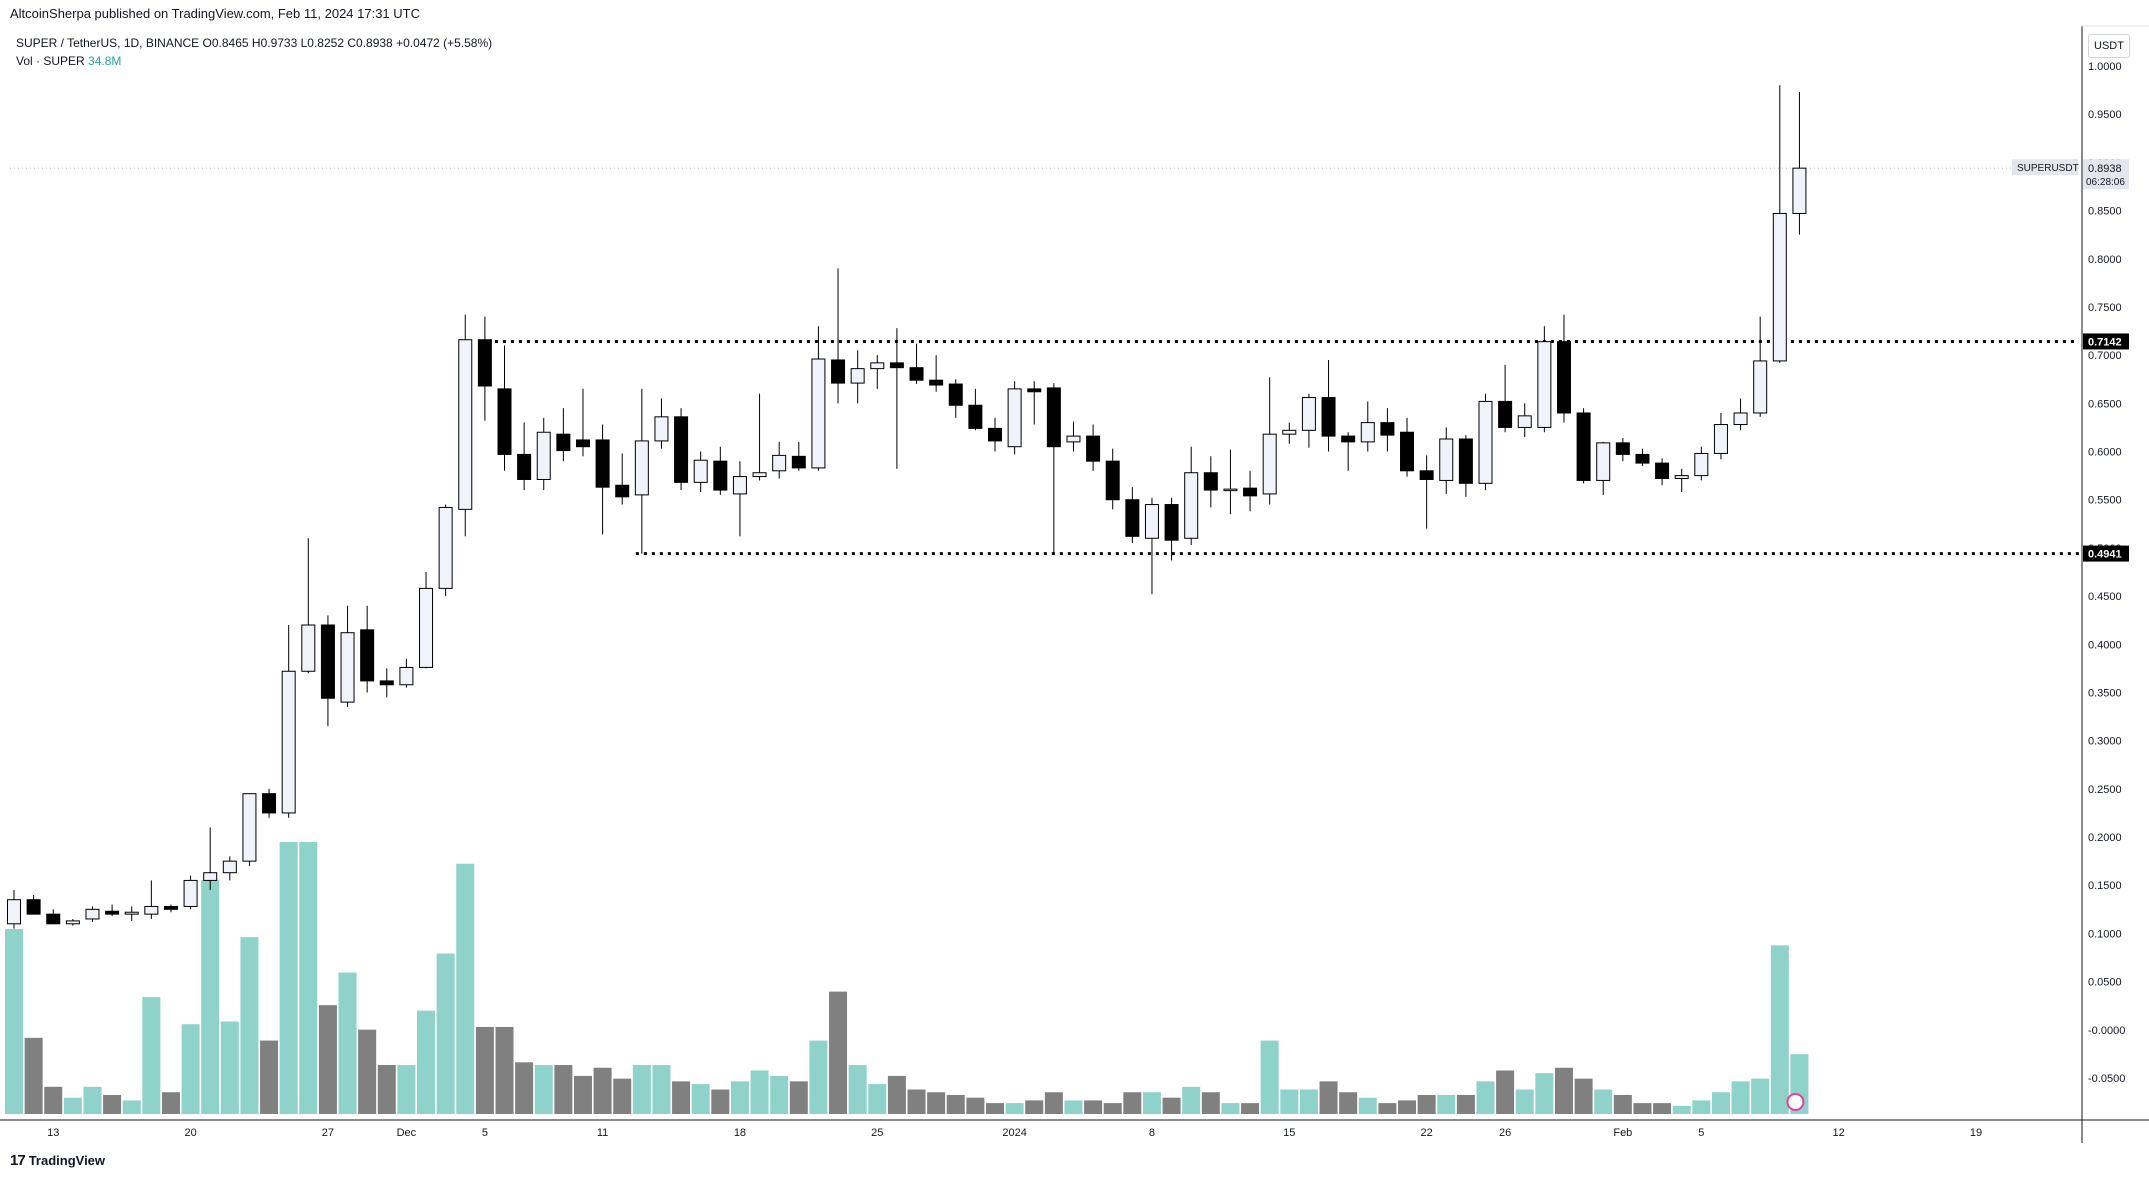 The width and height of the screenshot is (2149, 1179). Describe the element at coordinates (2105, 886) in the screenshot. I see `price-tick-label: 0.1500` at that location.